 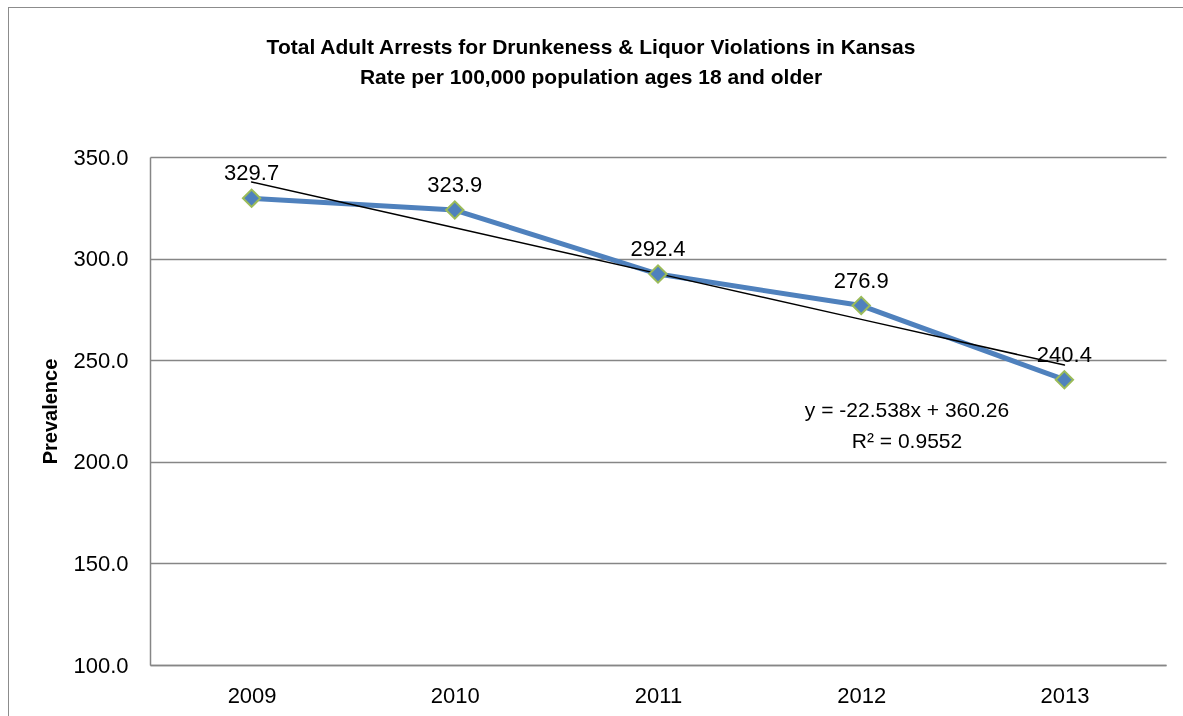 What do you see at coordinates (861, 280) in the screenshot?
I see `data-label: 276.9` at bounding box center [861, 280].